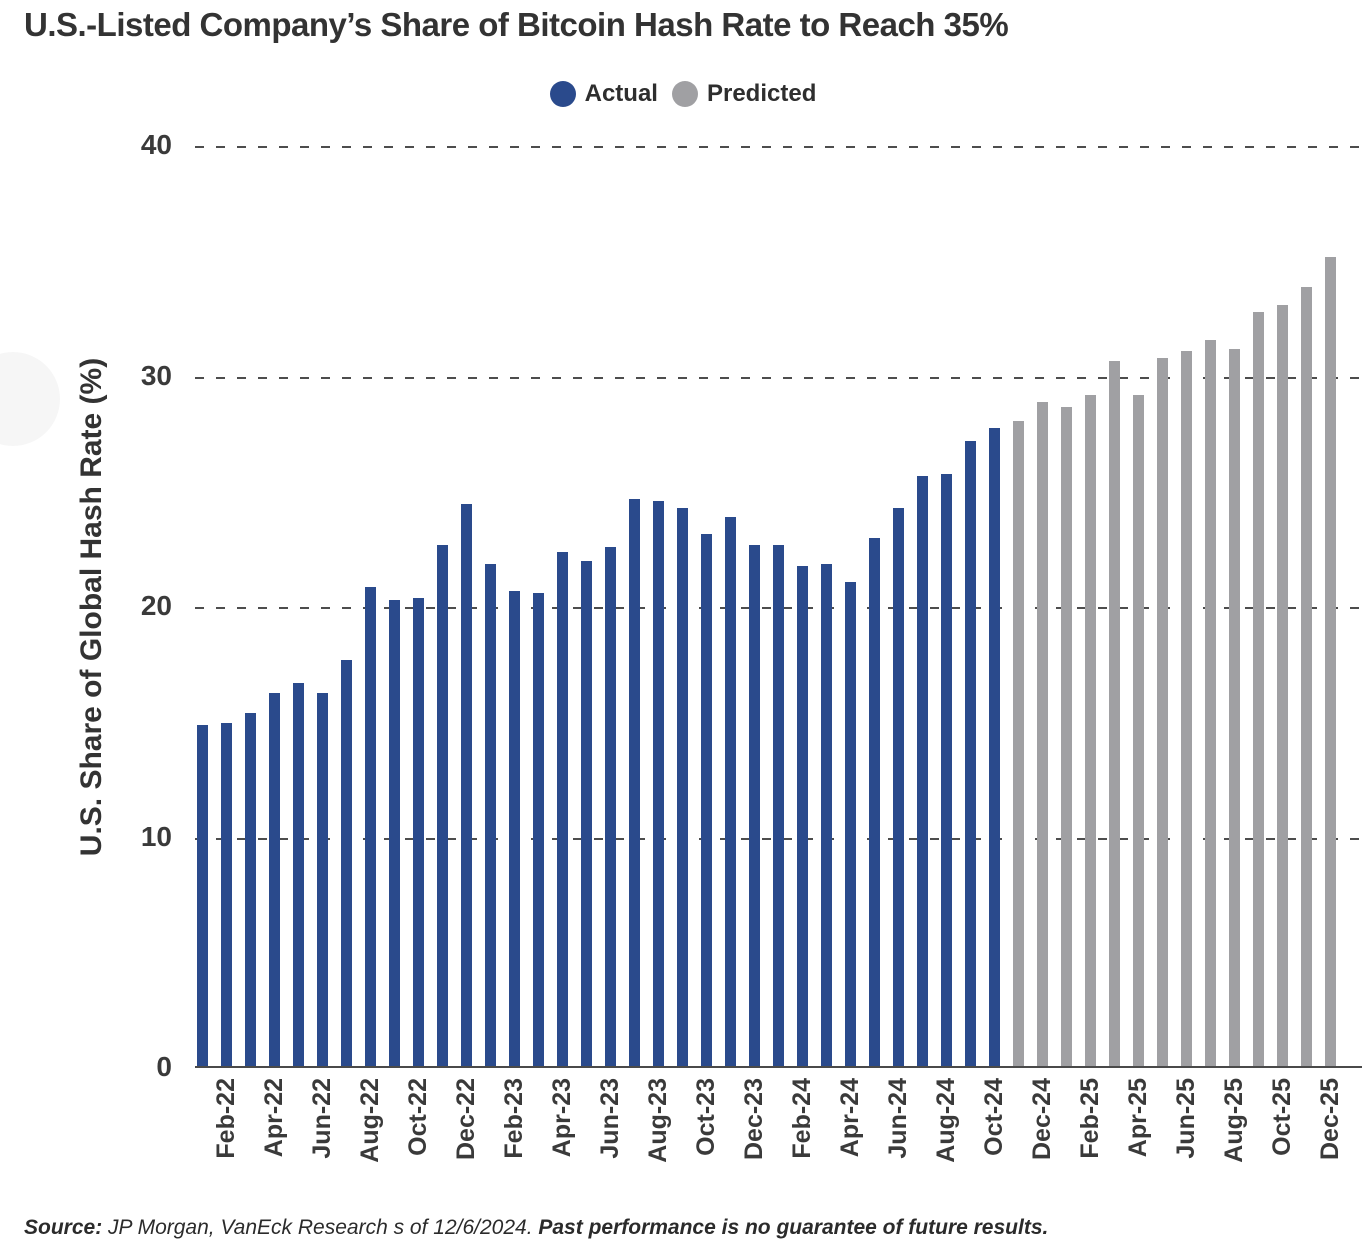 The height and width of the screenshot is (1254, 1366). Describe the element at coordinates (562, 94) in the screenshot. I see `legend-dot-actual-icon` at that location.